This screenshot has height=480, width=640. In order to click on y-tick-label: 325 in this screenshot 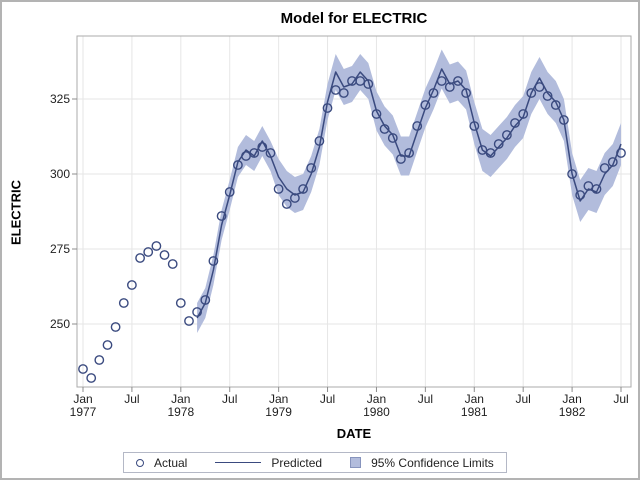, I will do `click(59, 99)`.